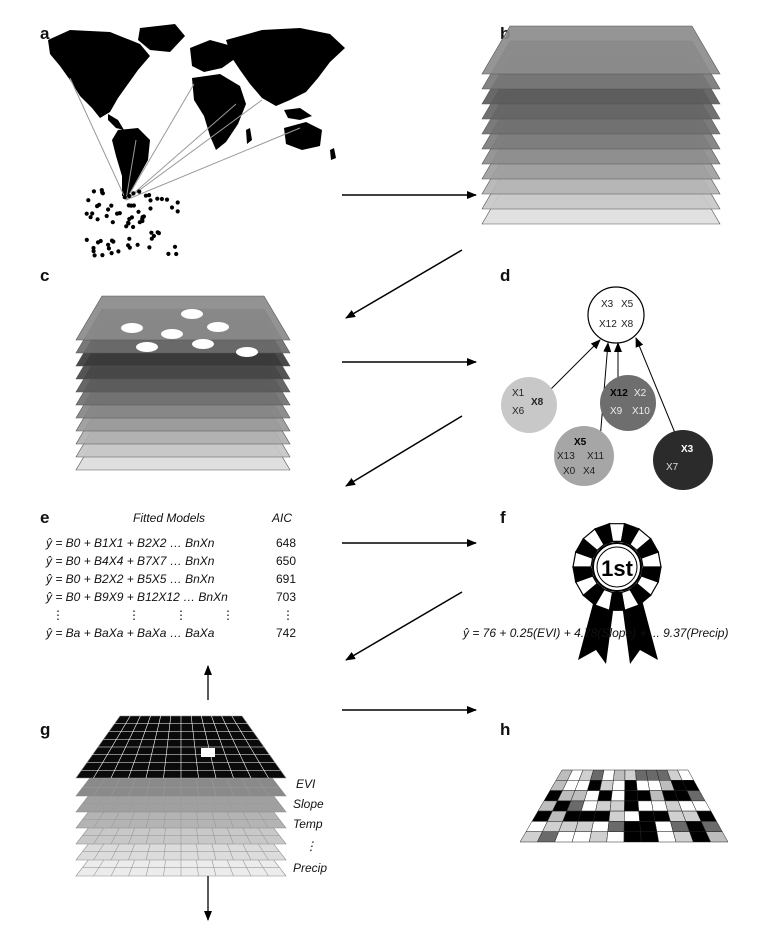  Describe the element at coordinates (617, 568) in the screenshot. I see `rosette-label: 1st` at that location.